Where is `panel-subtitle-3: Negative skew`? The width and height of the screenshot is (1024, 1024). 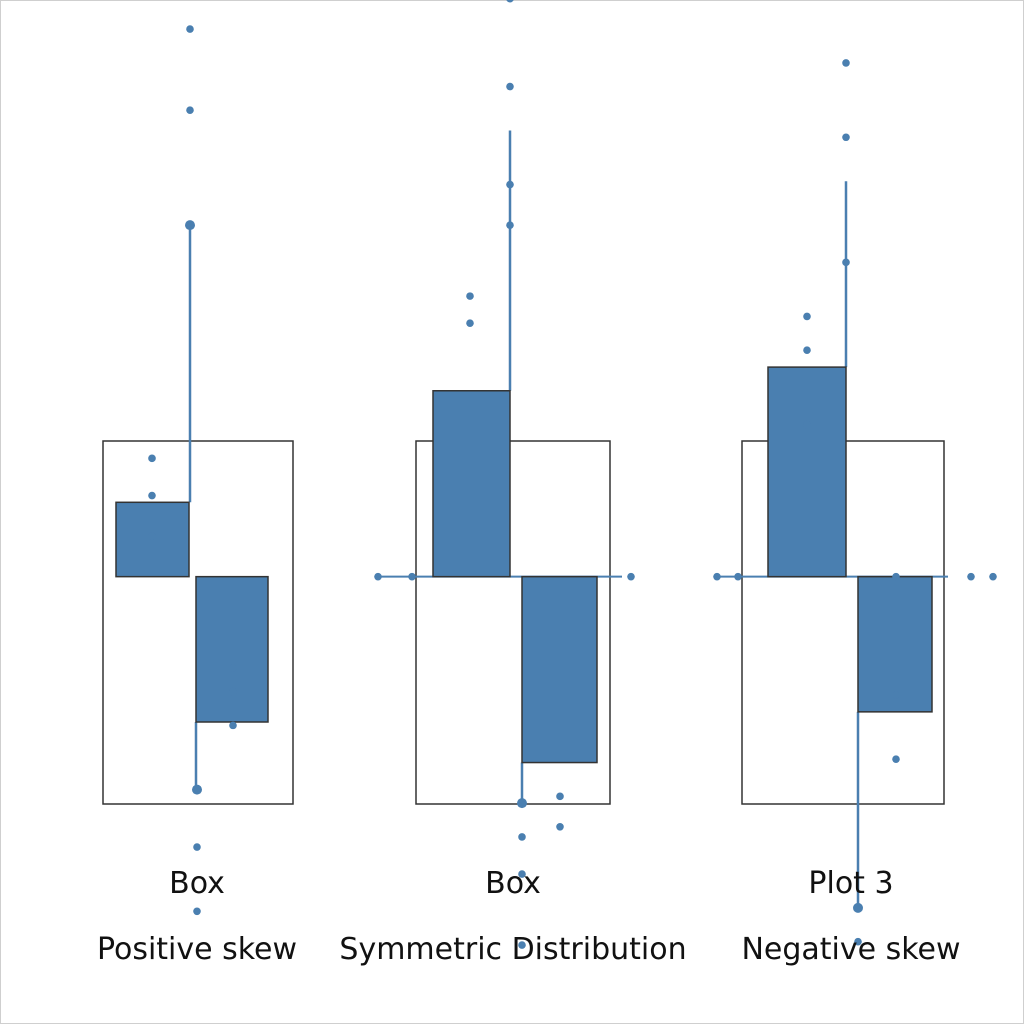 panel-subtitle-3: Negative skew is located at coordinates (850, 949).